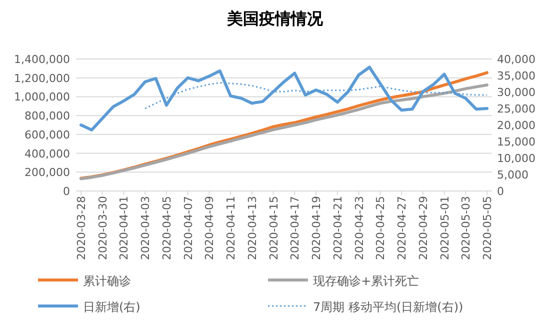 Image resolution: width=550 pixels, height=327 pixels. Describe the element at coordinates (381, 228) in the screenshot. I see `x-tick-label: 2020-04-25` at that location.